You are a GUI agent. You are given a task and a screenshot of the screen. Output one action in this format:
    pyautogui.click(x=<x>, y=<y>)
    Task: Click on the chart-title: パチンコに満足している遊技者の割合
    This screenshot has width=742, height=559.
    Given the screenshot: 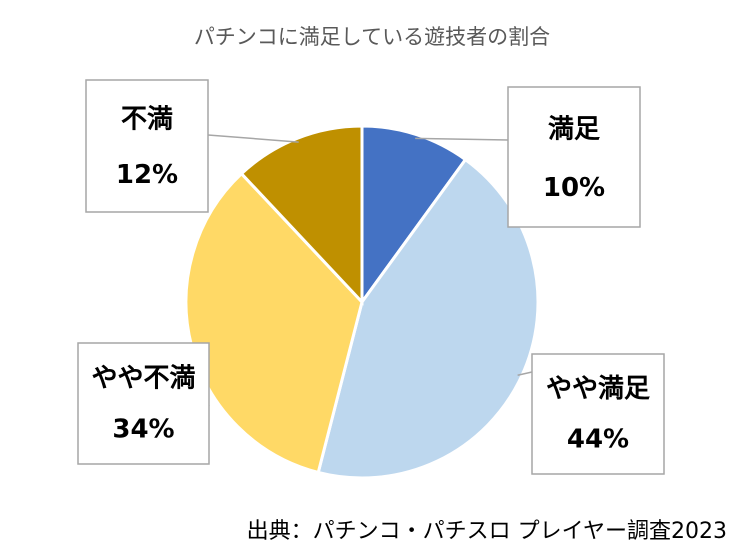 What is the action you would take?
    pyautogui.click(x=372, y=37)
    